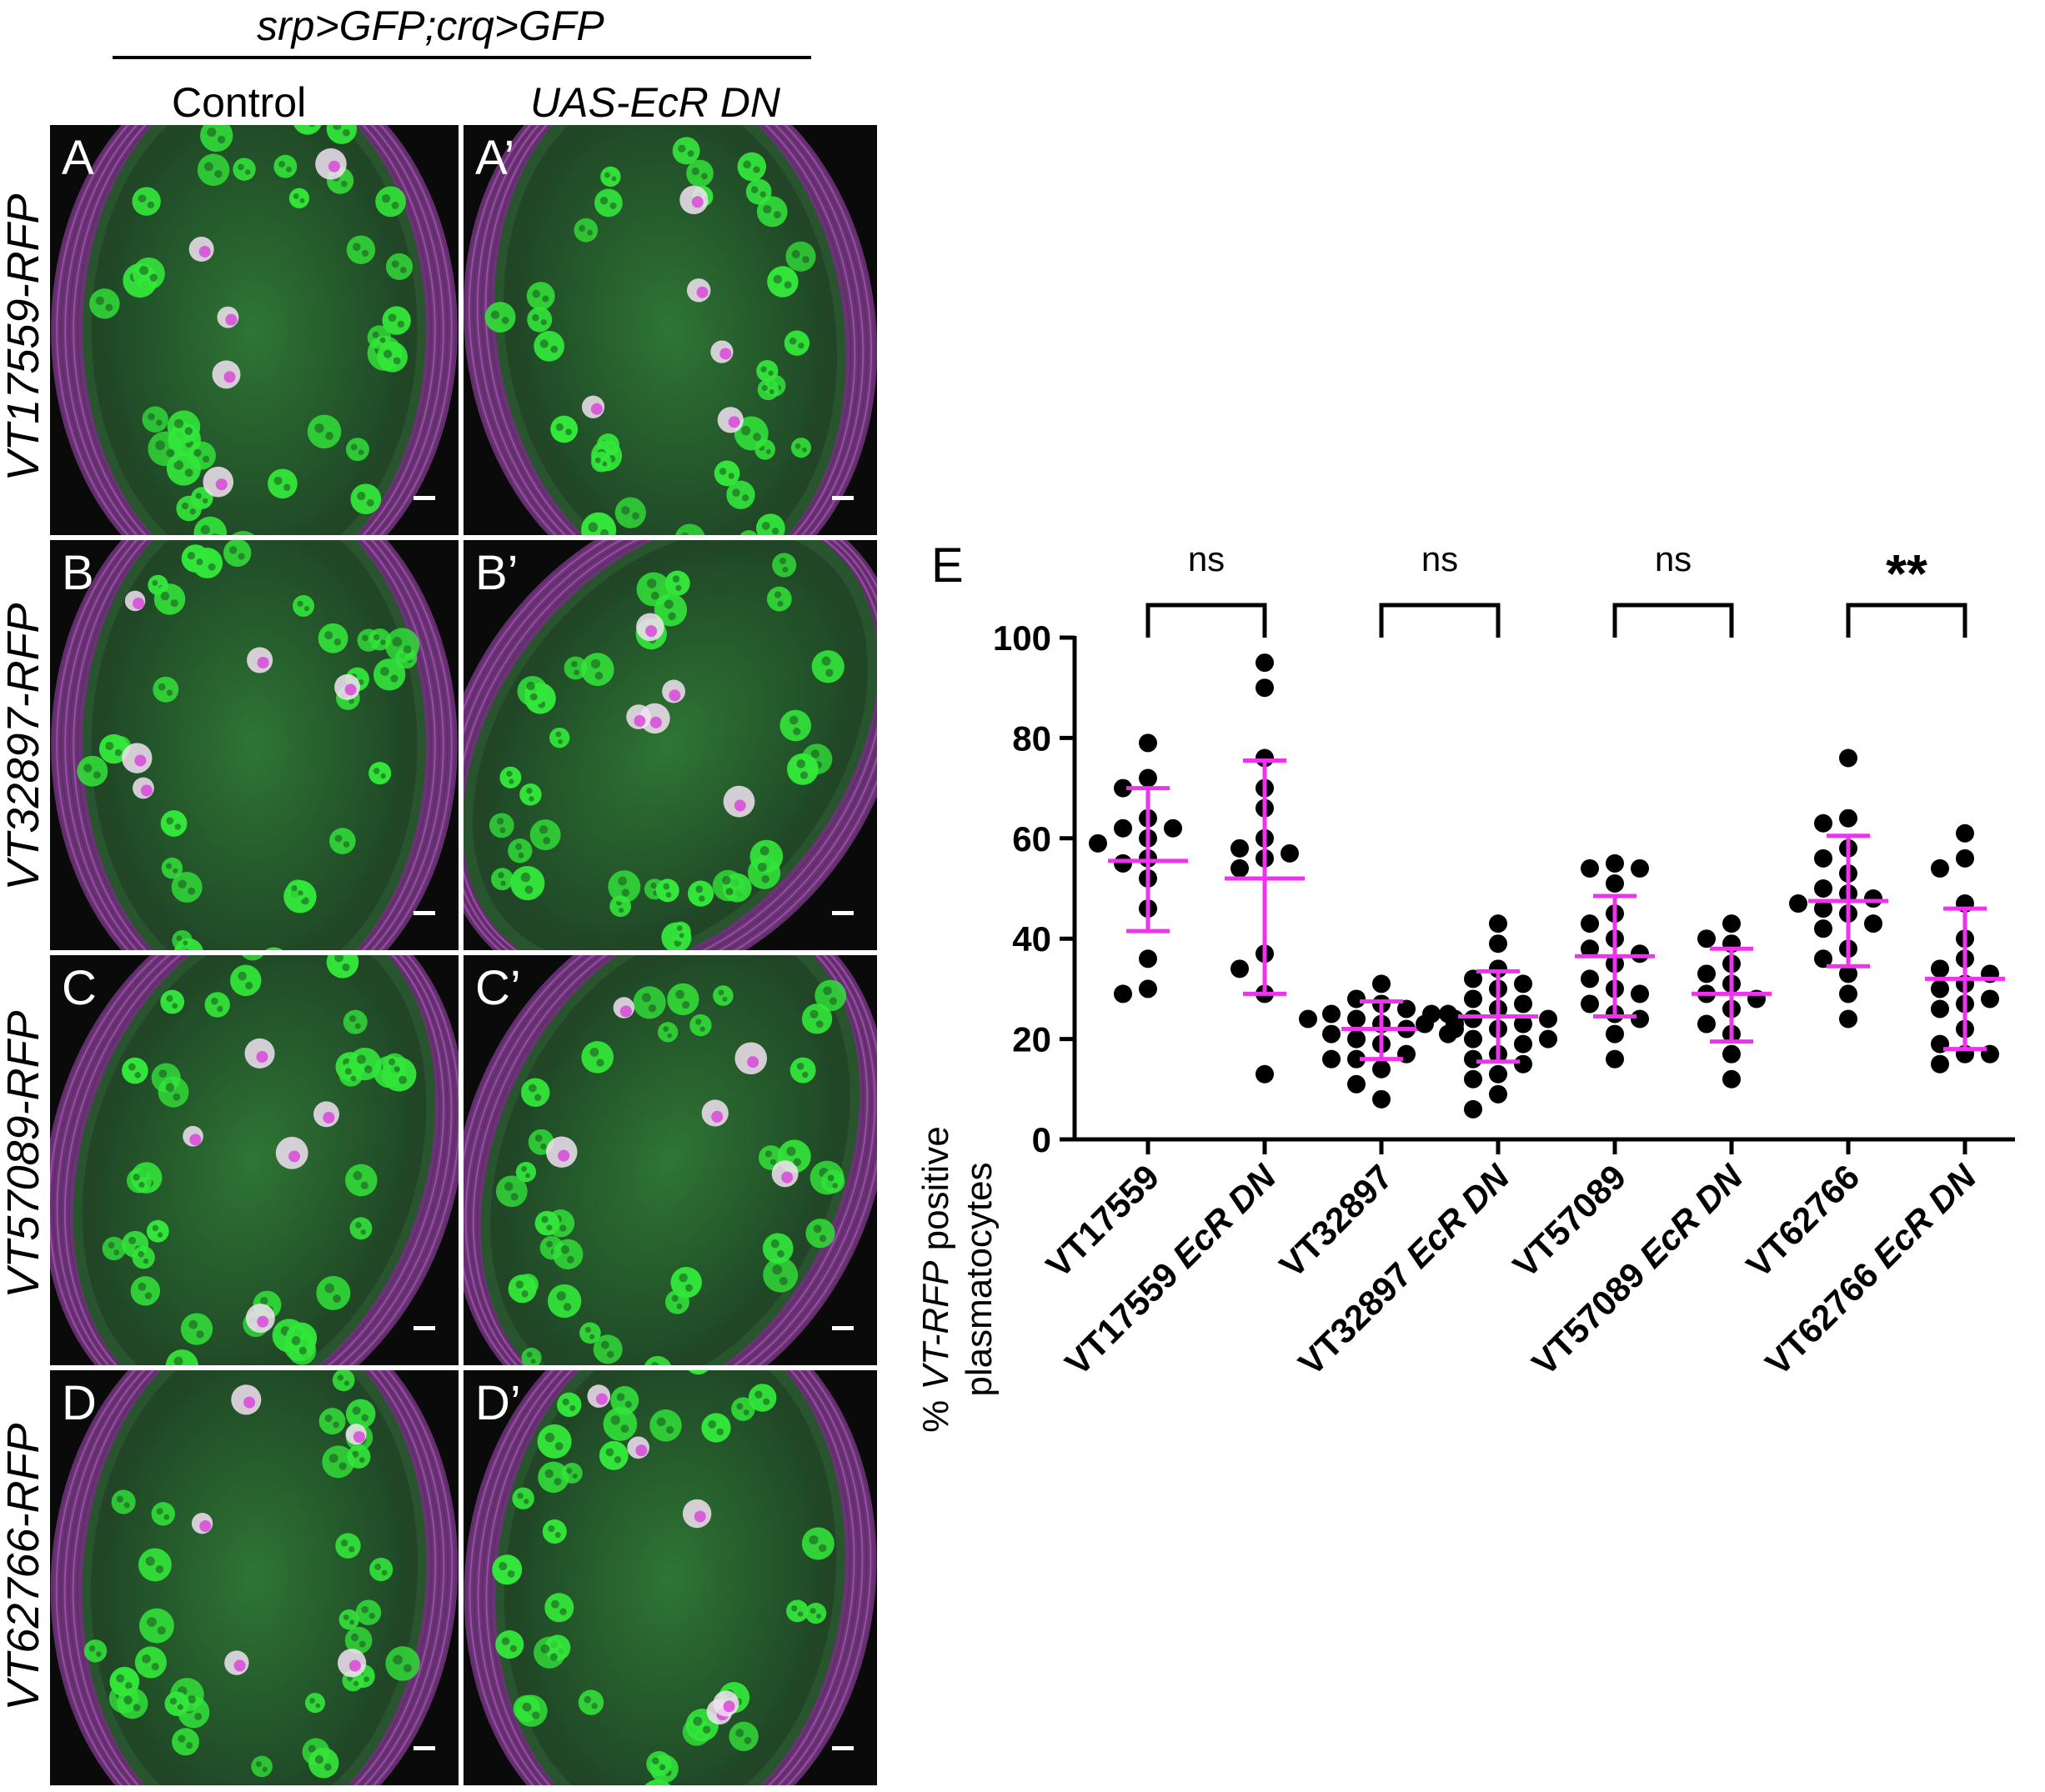  What do you see at coordinates (24, 1154) in the screenshot?
I see `row-label-vt57089: VT57089-RFP` at bounding box center [24, 1154].